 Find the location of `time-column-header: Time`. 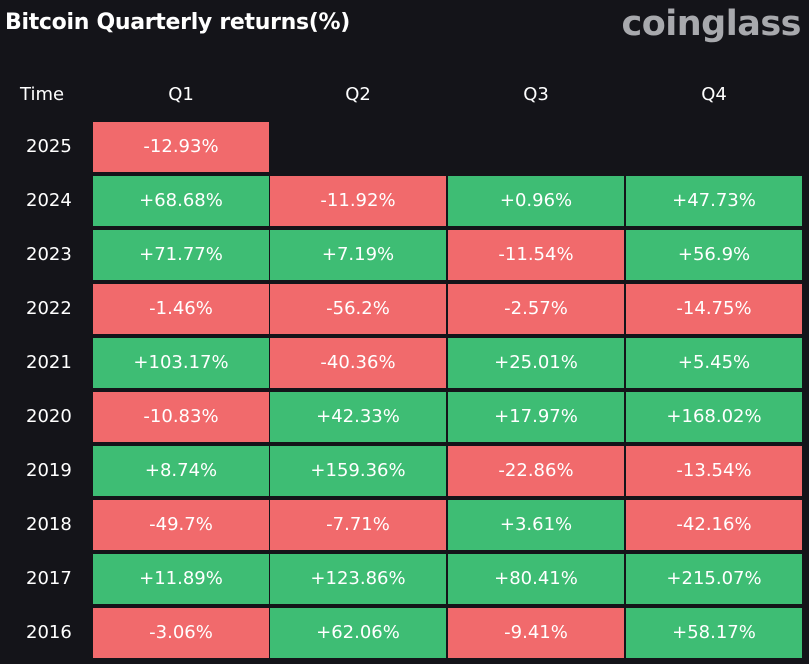

time-column-header: Time is located at coordinates (42, 94).